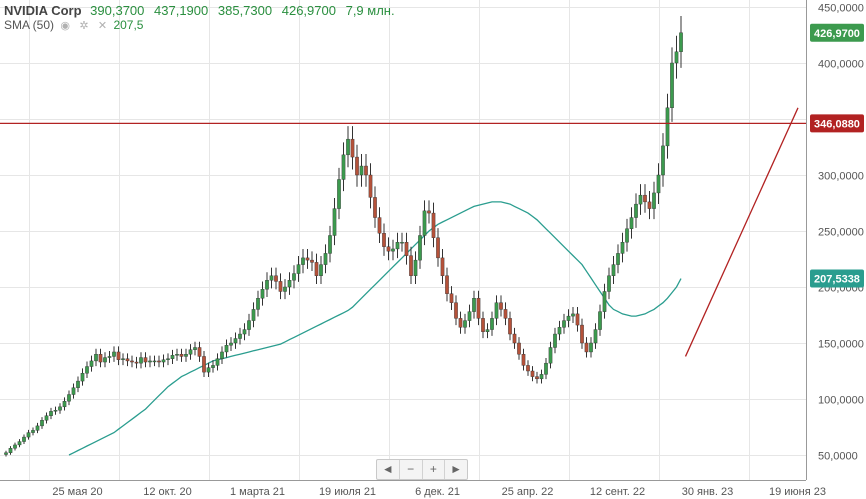 The height and width of the screenshot is (499, 866). Describe the element at coordinates (65, 26) in the screenshot. I see `eye-icon: ◉` at that location.